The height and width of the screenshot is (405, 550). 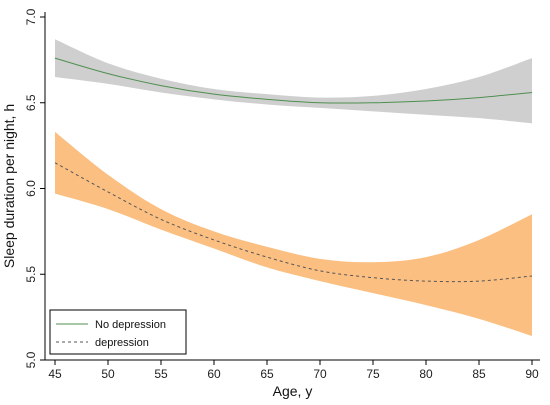 I want to click on y-tick-label: 6.0, so click(x=31, y=188).